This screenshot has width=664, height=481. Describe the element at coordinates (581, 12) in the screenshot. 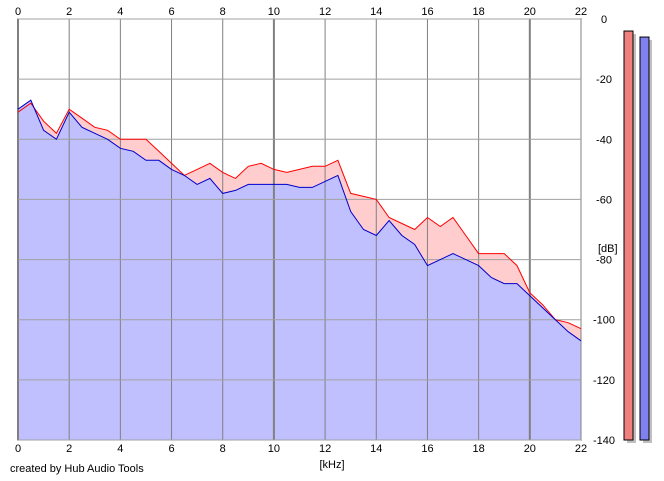

I see `x-tick-label-top: 22` at that location.